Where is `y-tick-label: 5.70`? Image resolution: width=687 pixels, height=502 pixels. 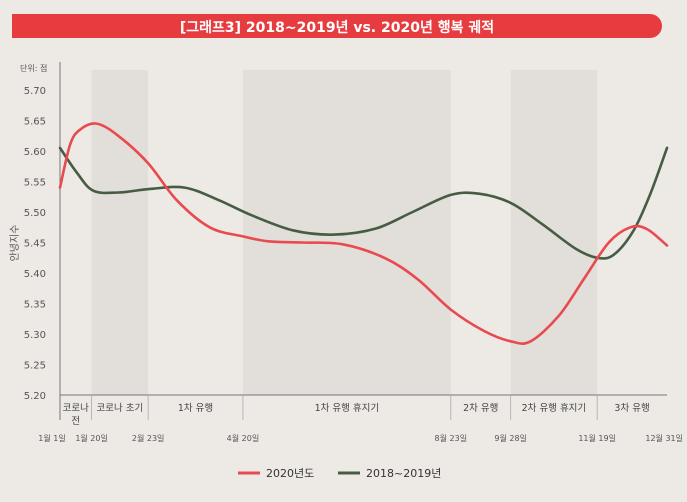
y-tick-label: 5.70 is located at coordinates (35, 91).